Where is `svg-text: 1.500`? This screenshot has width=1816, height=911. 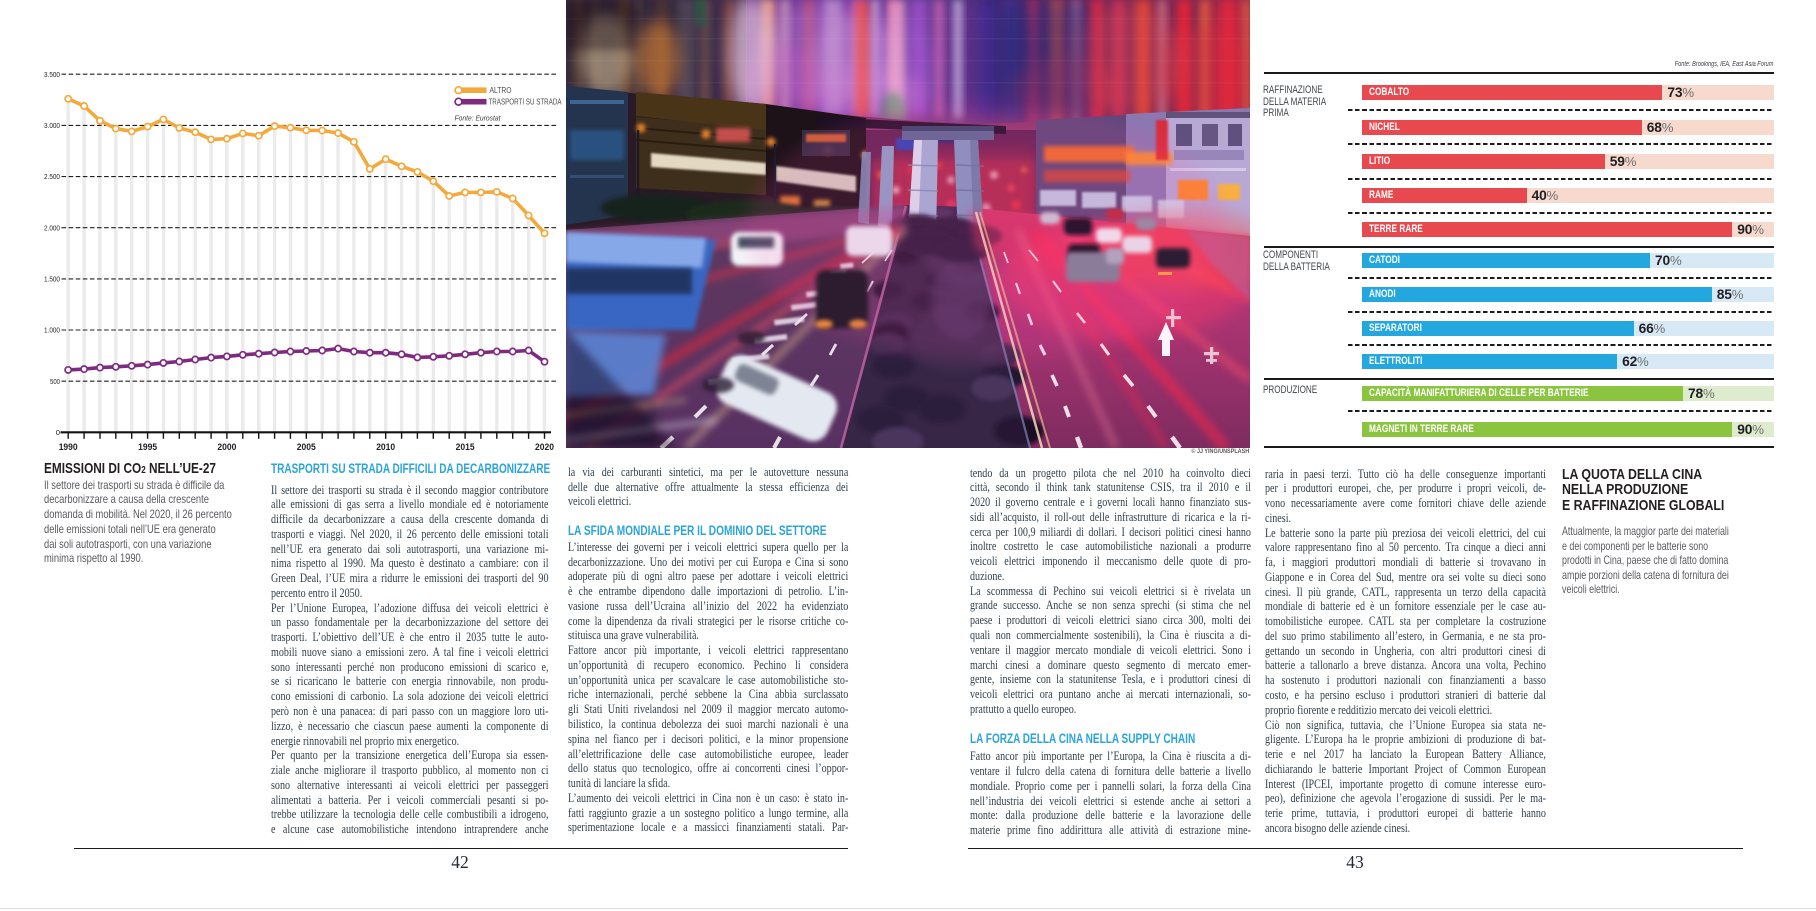 svg-text: 1.500 is located at coordinates (52, 279).